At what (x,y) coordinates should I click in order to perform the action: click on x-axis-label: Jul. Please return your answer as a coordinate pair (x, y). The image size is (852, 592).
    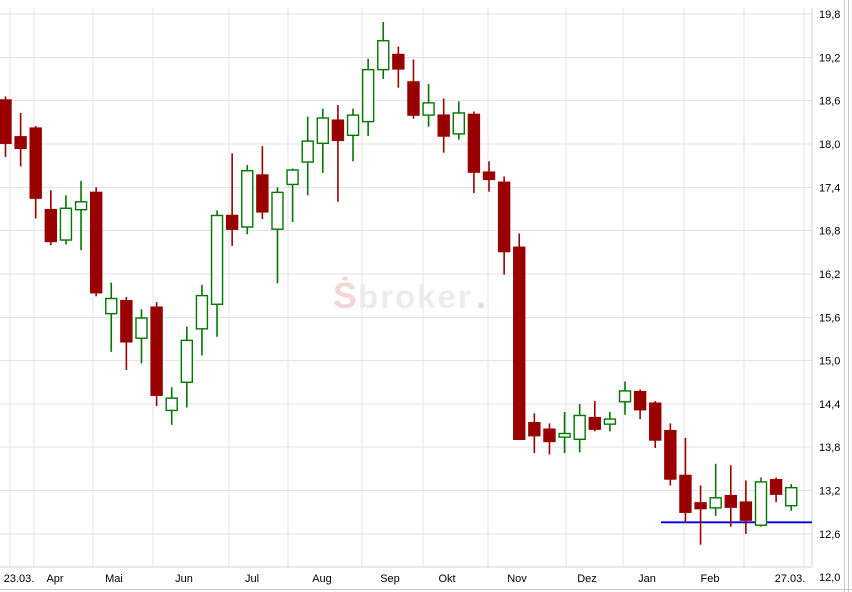
    Looking at the image, I should click on (252, 579).